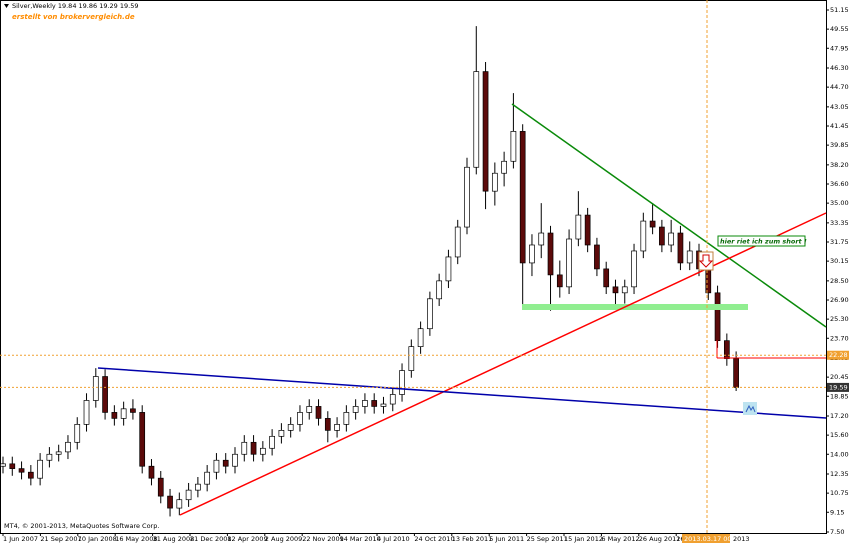 The image size is (850, 544). I want to click on x-tick-label: 21 Sep 2007, so click(60, 539).